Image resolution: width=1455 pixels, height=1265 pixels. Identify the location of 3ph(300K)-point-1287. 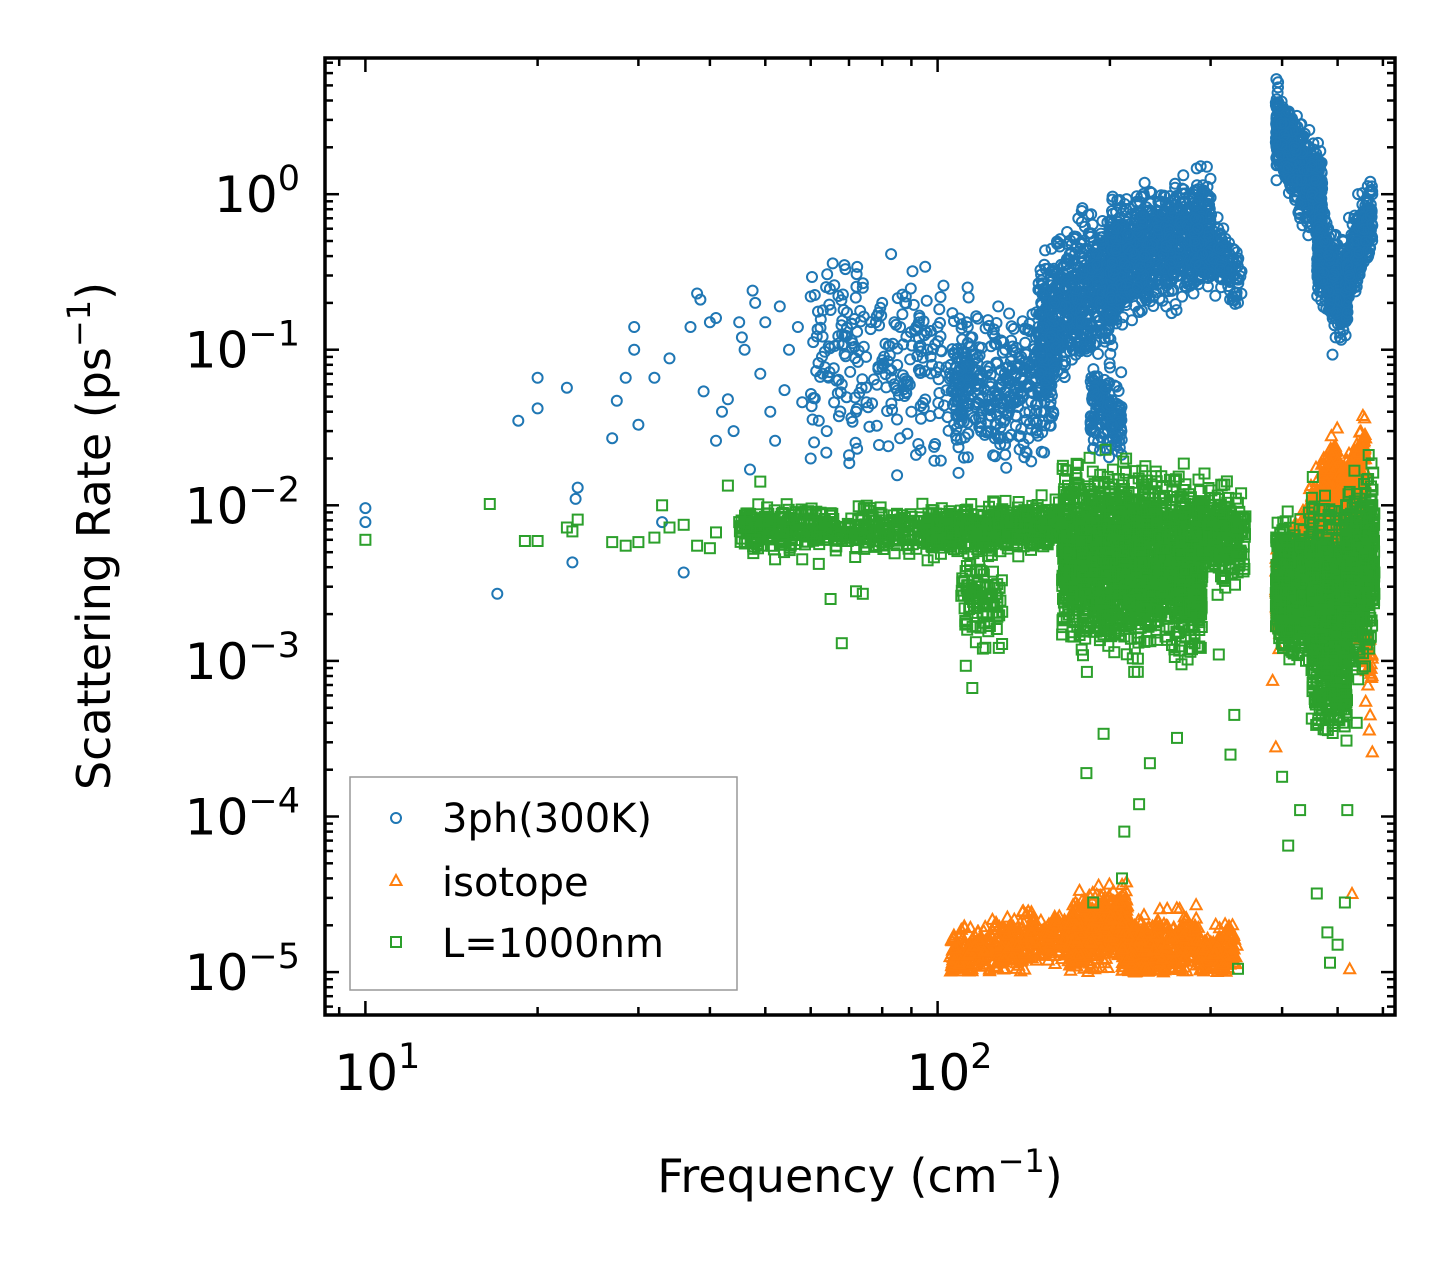
(1040, 289).